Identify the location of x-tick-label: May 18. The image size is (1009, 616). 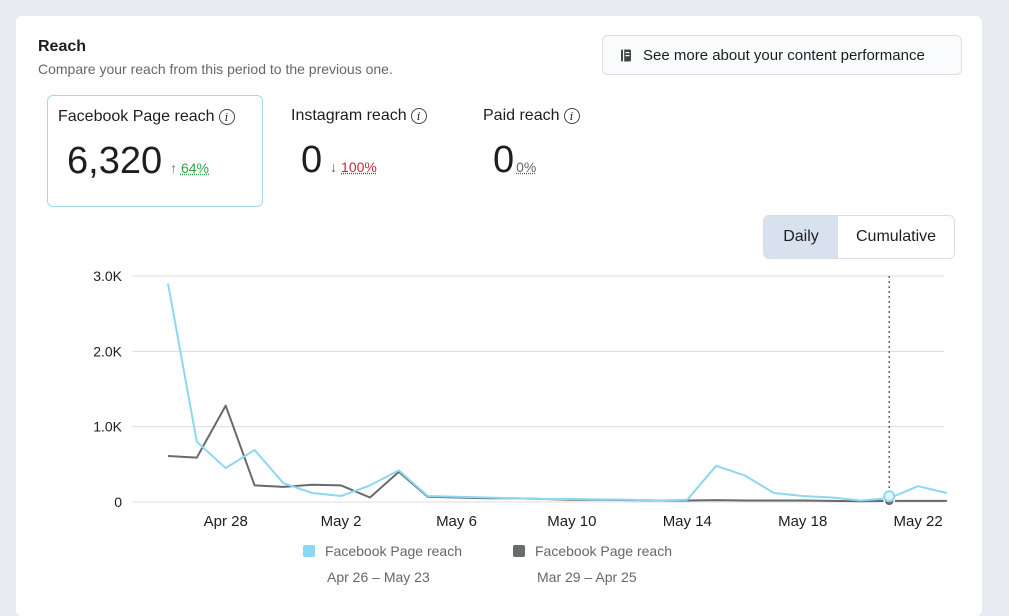
(802, 521).